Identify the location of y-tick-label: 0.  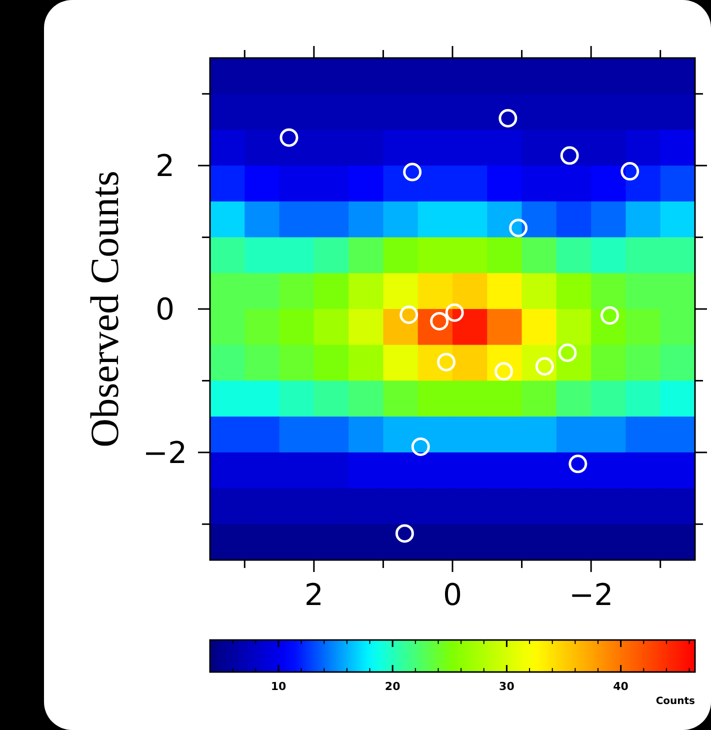
(165, 310).